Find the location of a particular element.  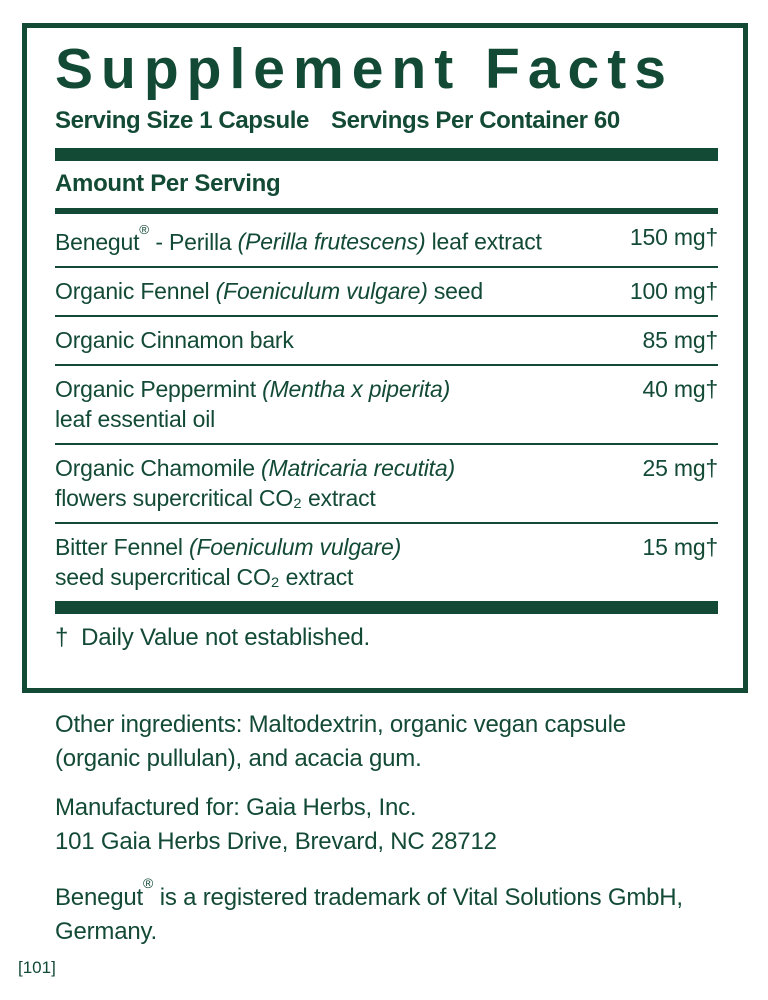

ingredient-latin-name: (Mentha x piperita) is located at coordinates (356, 388).